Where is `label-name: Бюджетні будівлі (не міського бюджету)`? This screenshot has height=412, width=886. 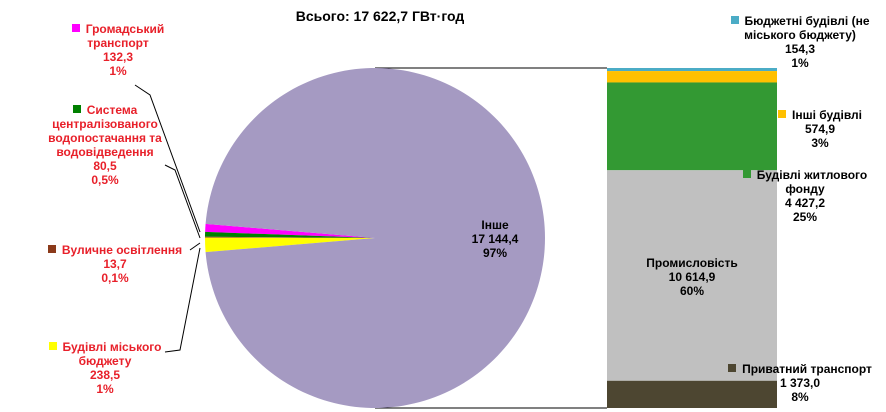 label-name: Бюджетні будівлі (не міського бюджету) is located at coordinates (800, 28).